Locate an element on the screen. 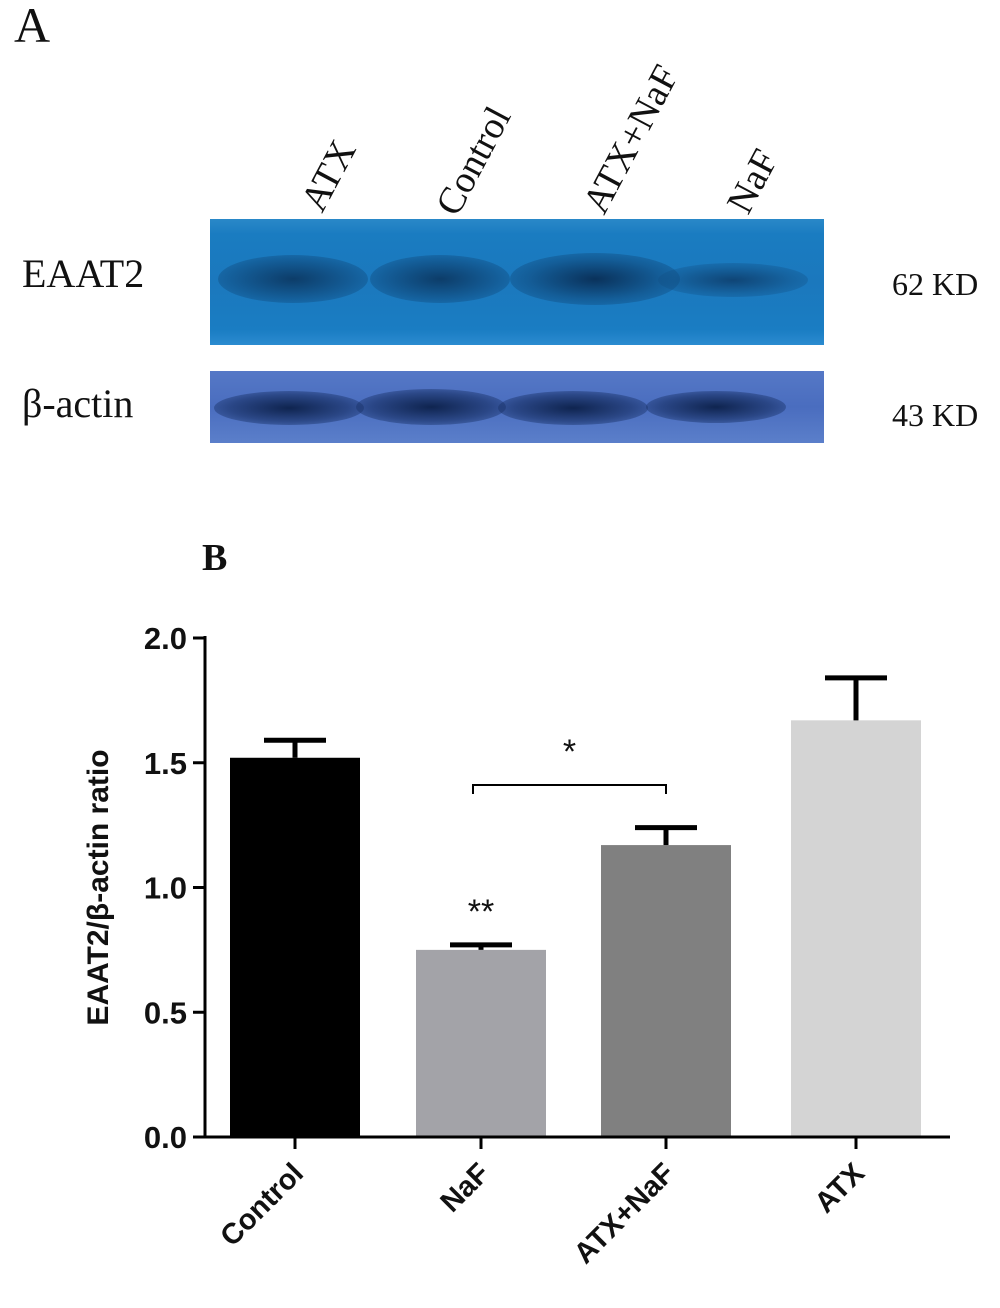  bar-atx is located at coordinates (856, 928).